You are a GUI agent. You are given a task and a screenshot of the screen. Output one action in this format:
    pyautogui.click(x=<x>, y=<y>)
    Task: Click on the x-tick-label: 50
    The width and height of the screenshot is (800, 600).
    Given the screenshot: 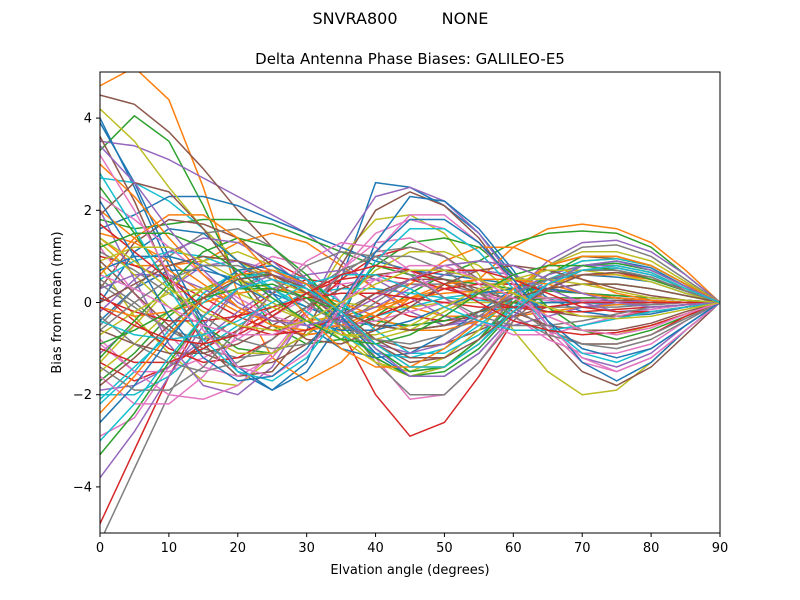 What is the action you would take?
    pyautogui.click(x=444, y=548)
    